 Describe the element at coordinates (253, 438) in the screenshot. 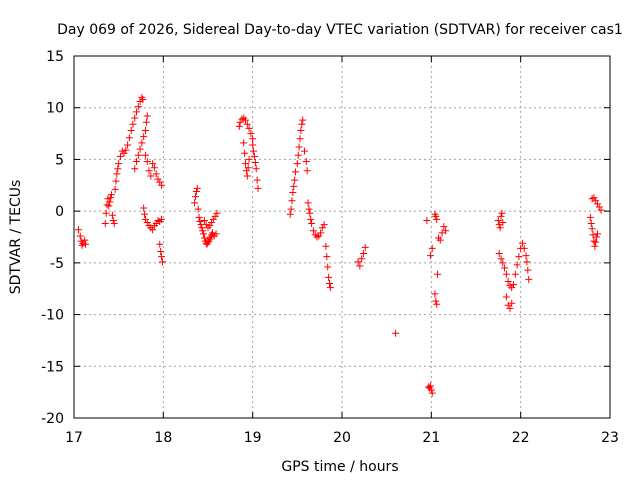

I see `x-tick-label: 19` at that location.